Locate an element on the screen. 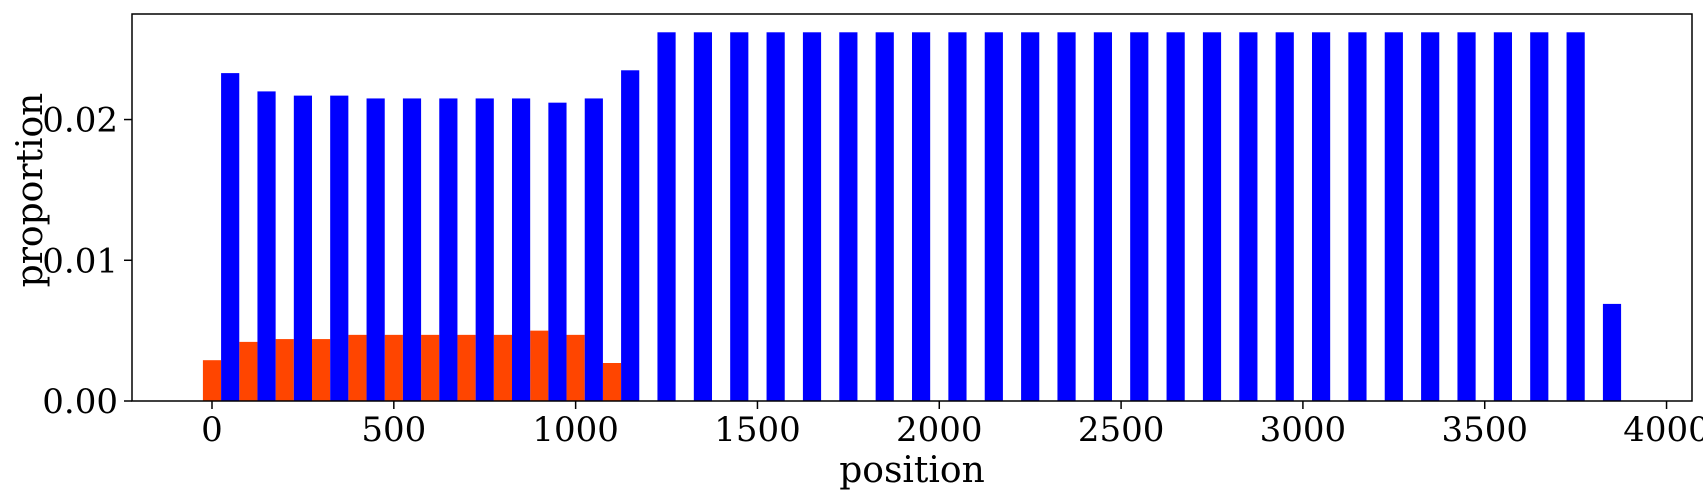 This screenshot has height=497, width=1703. x-tick-label-4: 2000 is located at coordinates (939, 430).